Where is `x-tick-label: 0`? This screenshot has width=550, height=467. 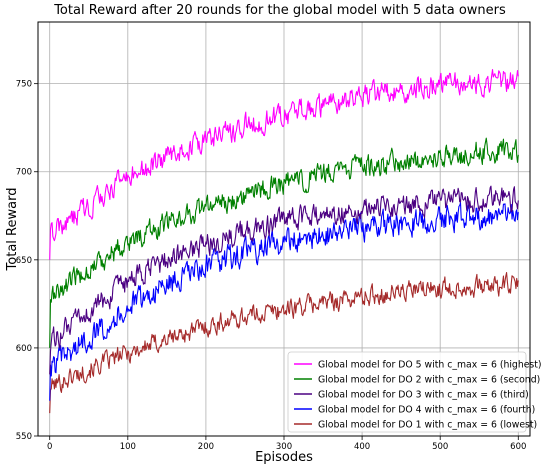
x-tick-label: 0 is located at coordinates (49, 447).